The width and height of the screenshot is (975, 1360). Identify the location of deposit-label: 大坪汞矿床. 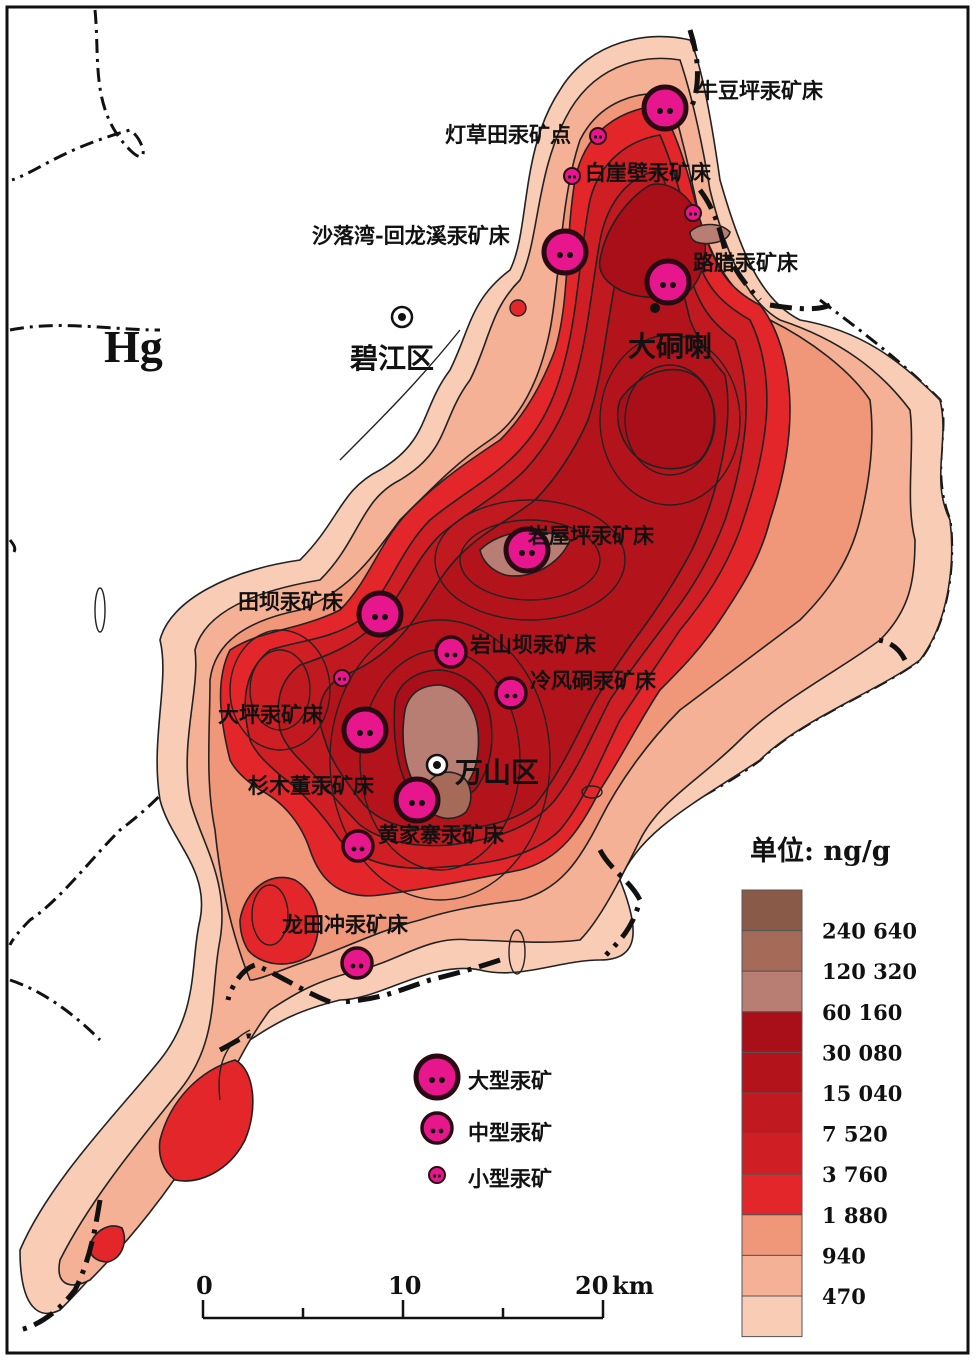
(270, 714).